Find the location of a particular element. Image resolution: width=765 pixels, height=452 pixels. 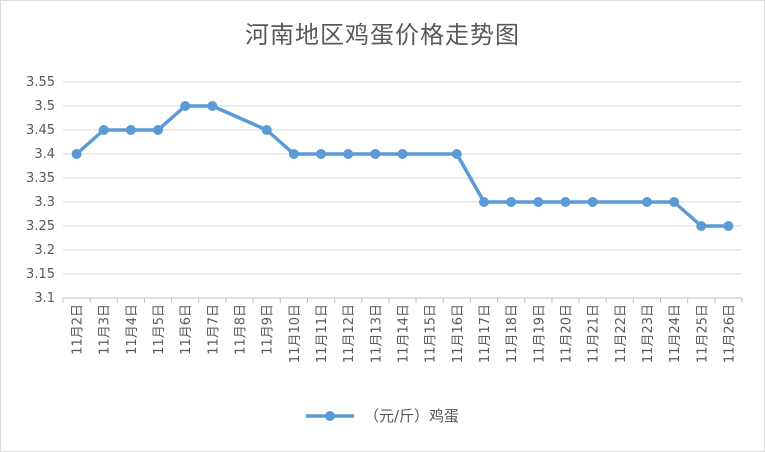

legend-line-marker is located at coordinates (329, 415).